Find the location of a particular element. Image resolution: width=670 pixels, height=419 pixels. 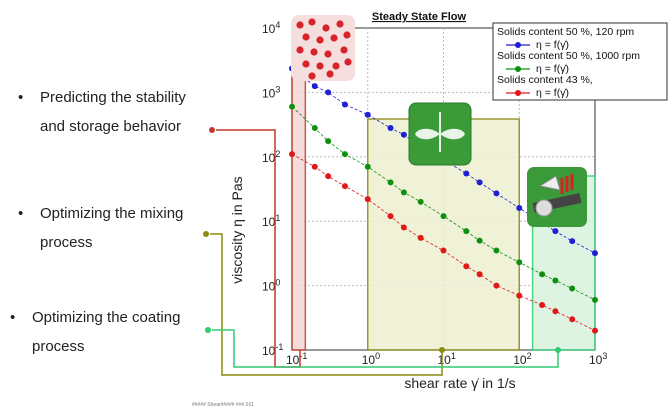

bullet-text: process is located at coordinates (58, 346).